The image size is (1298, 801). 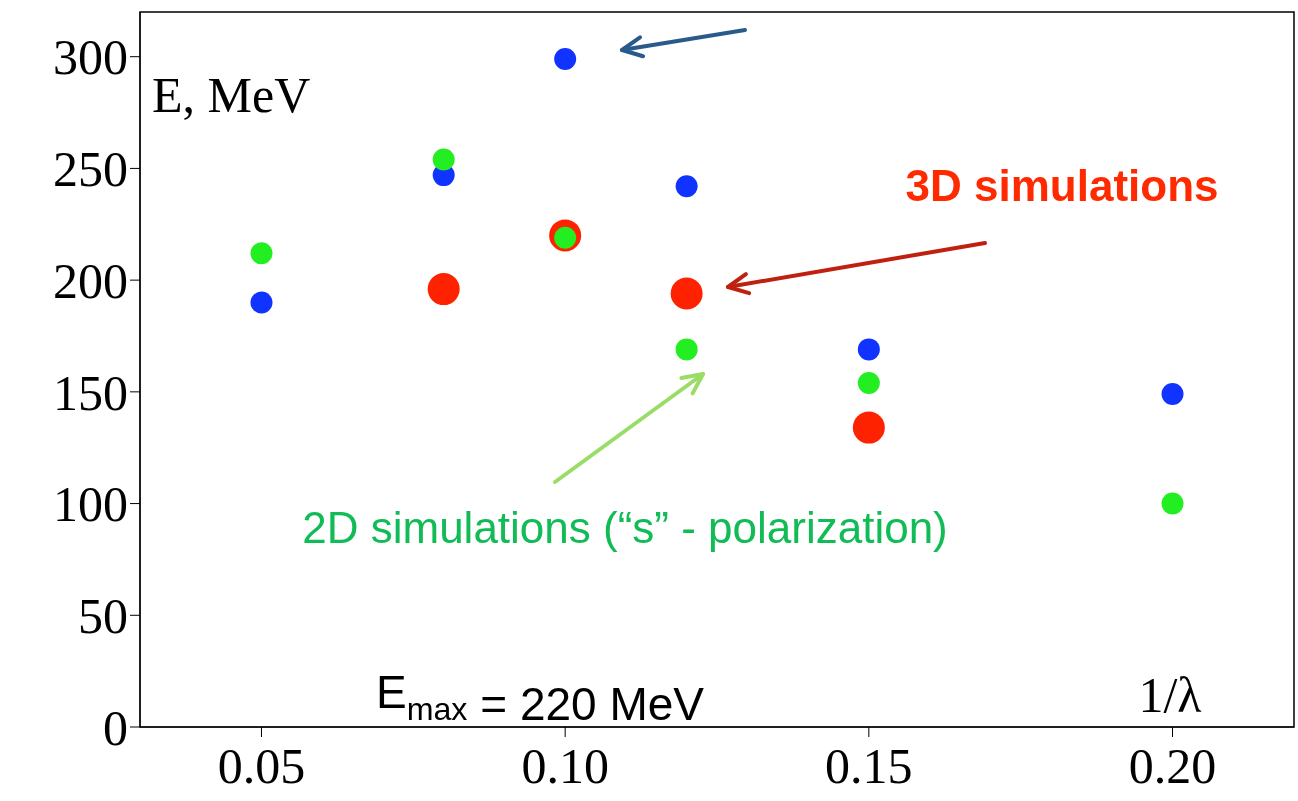 What do you see at coordinates (1062, 185) in the screenshot?
I see `annotation: 3D simulations` at bounding box center [1062, 185].